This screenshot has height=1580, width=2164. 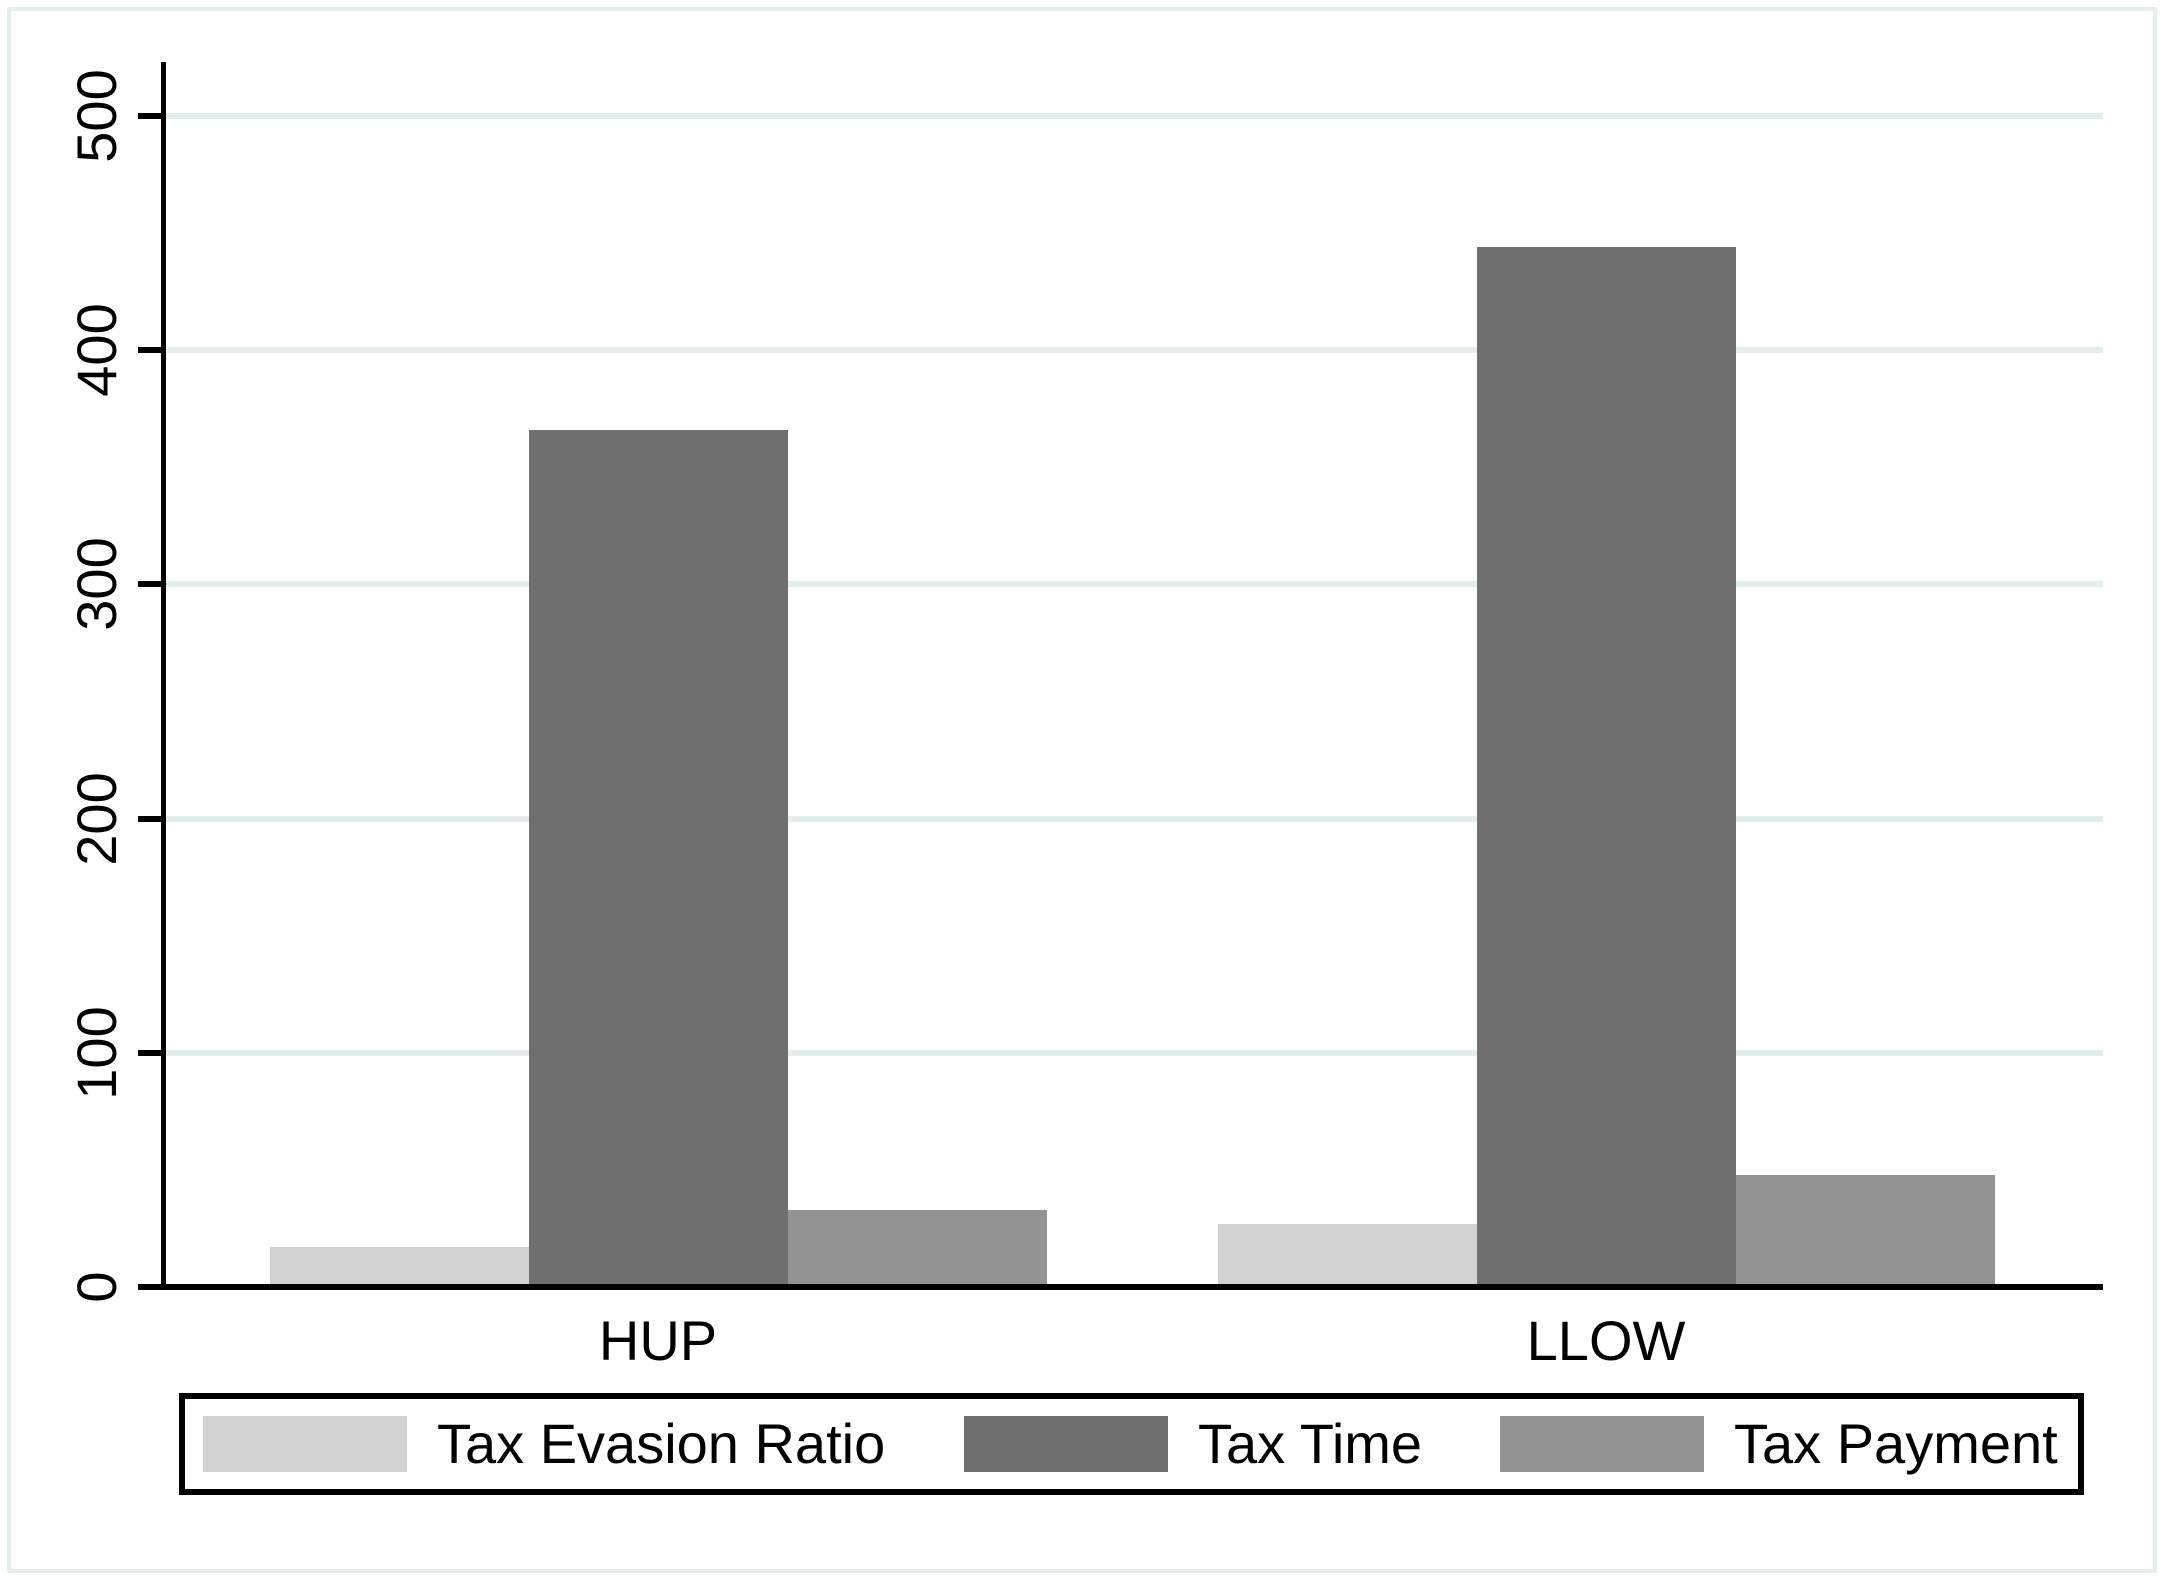 I want to click on y-tick-label-0: 0, so click(x=96, y=1287).